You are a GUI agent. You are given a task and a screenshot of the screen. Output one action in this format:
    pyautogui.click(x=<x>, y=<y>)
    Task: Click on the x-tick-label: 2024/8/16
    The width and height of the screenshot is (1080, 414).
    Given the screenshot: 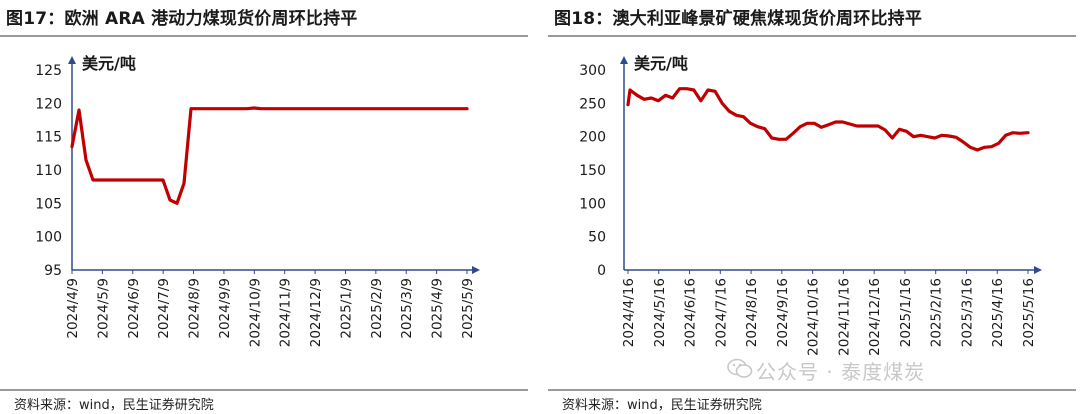 What is the action you would take?
    pyautogui.click(x=752, y=312)
    